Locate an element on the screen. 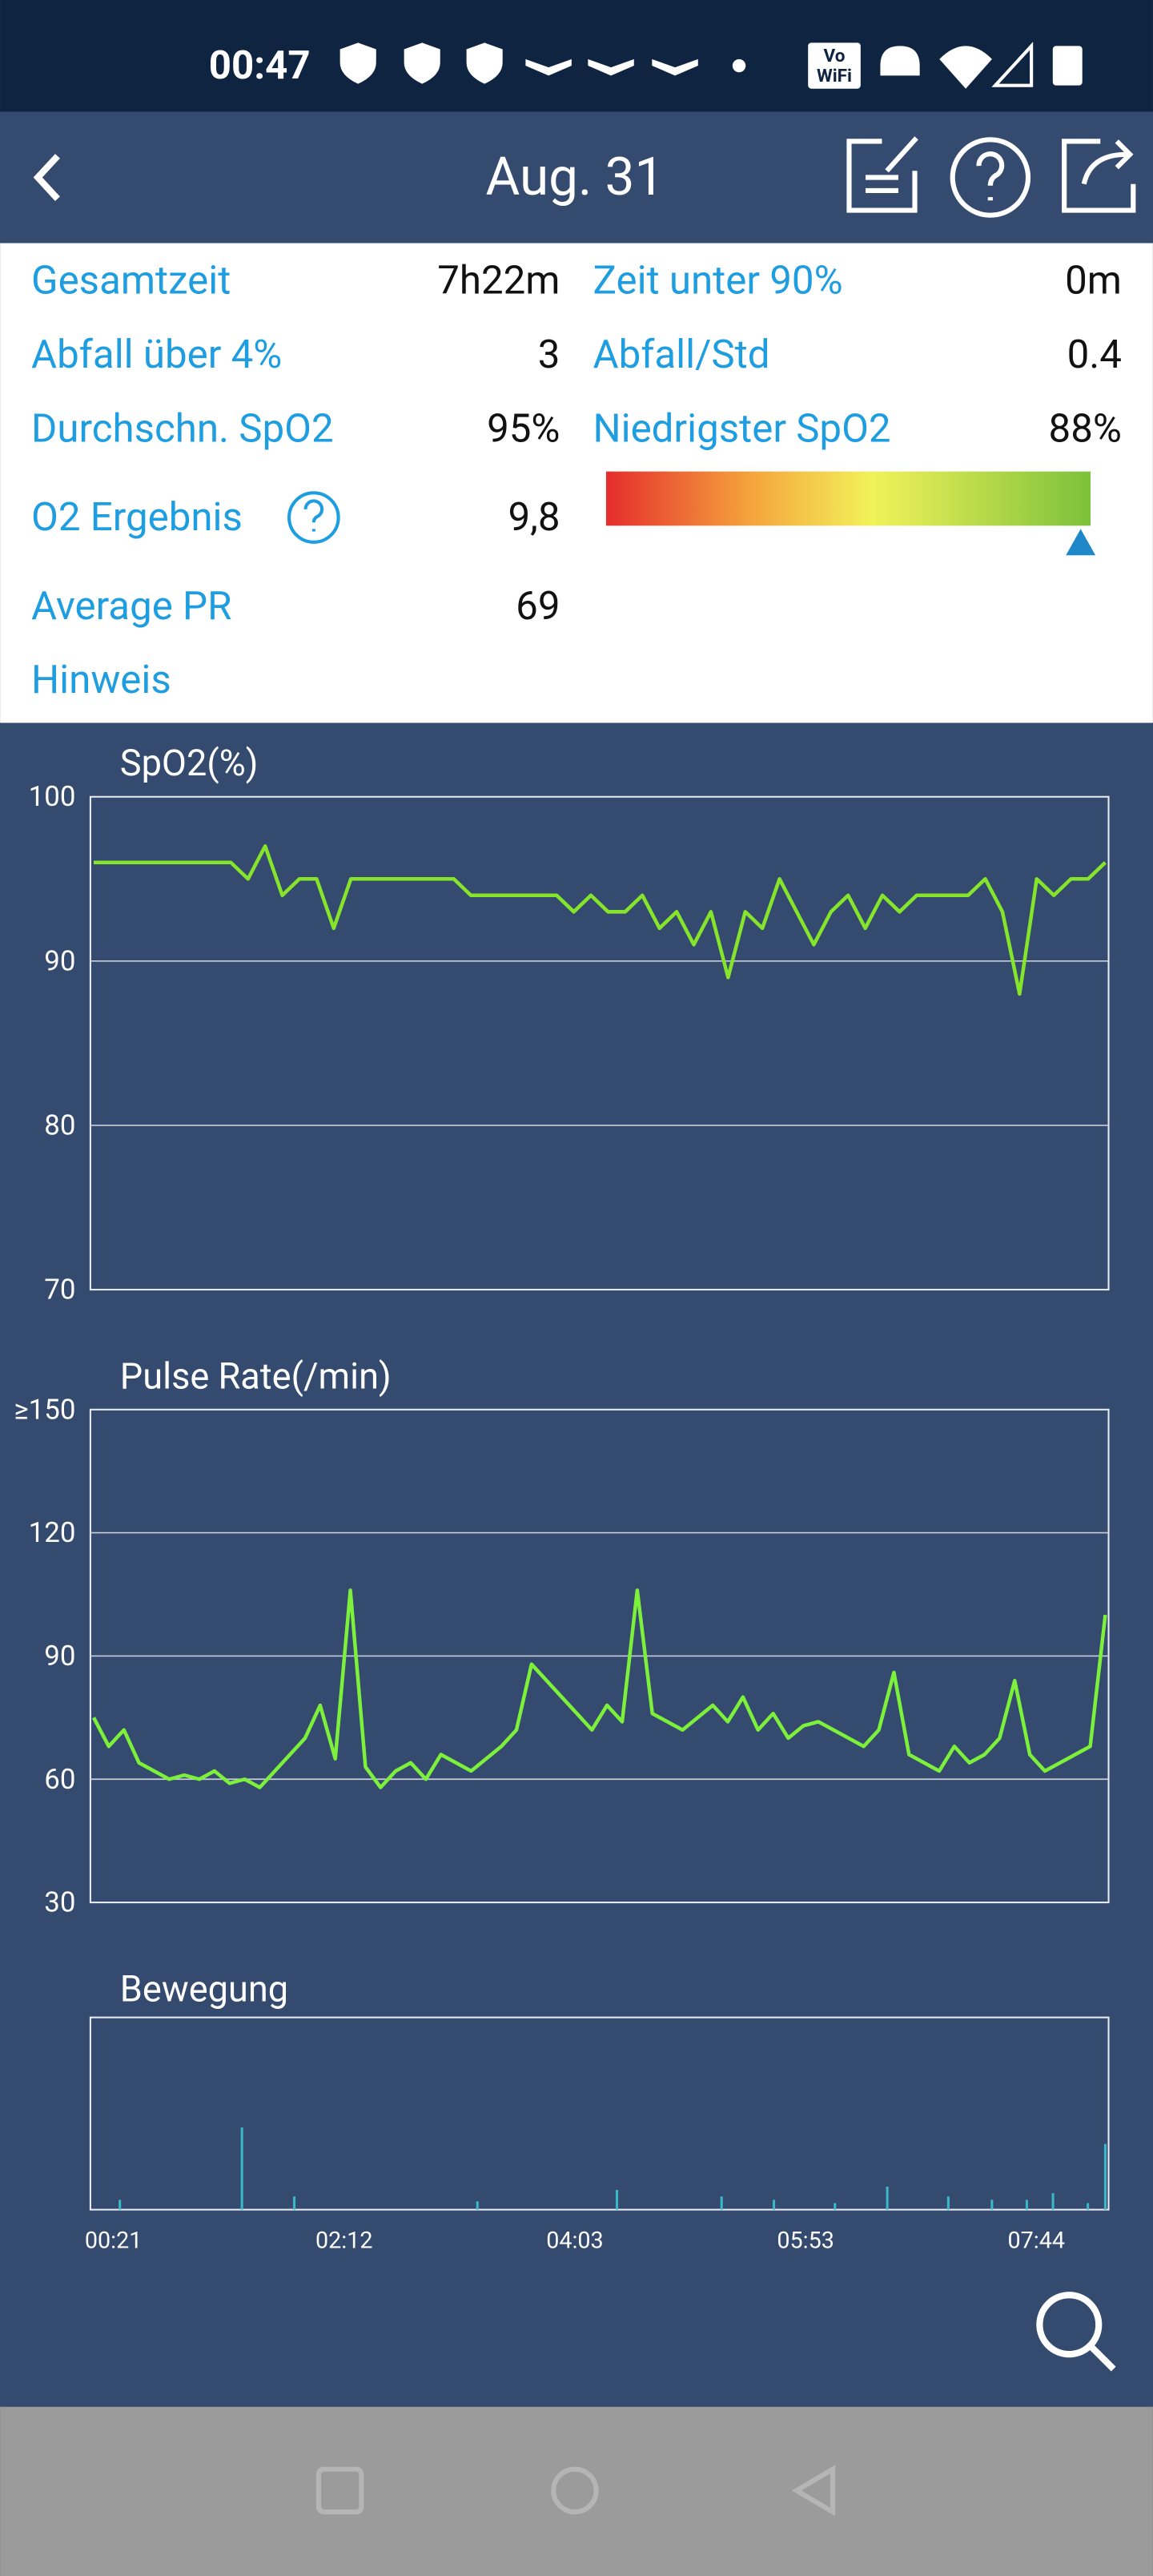 This screenshot has width=1153, height=2576. edit-button is located at coordinates (882, 174).